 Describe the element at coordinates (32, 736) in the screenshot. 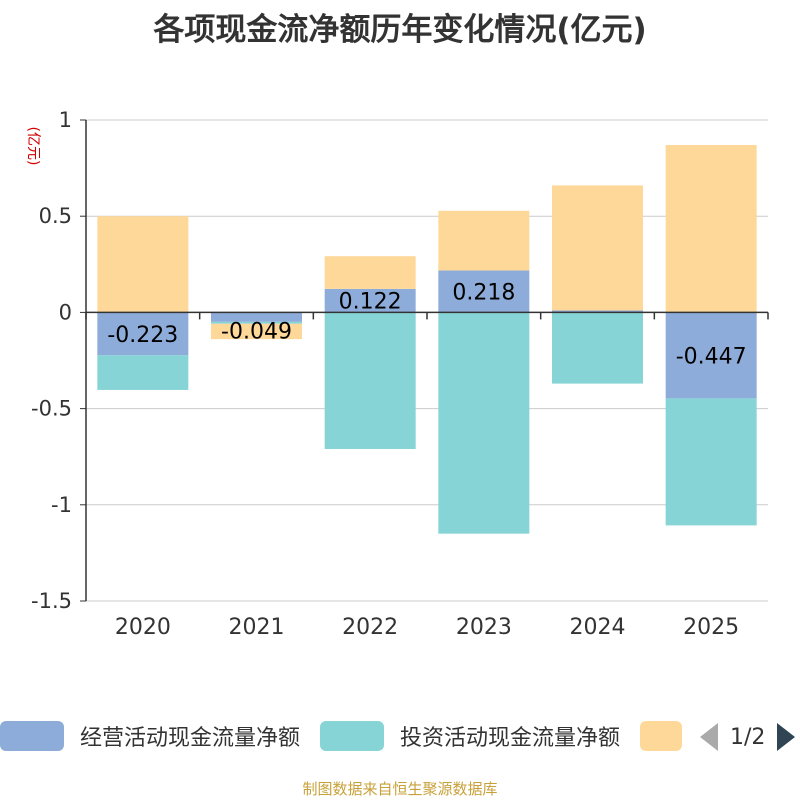

I see `legend-swatch-operating` at that location.